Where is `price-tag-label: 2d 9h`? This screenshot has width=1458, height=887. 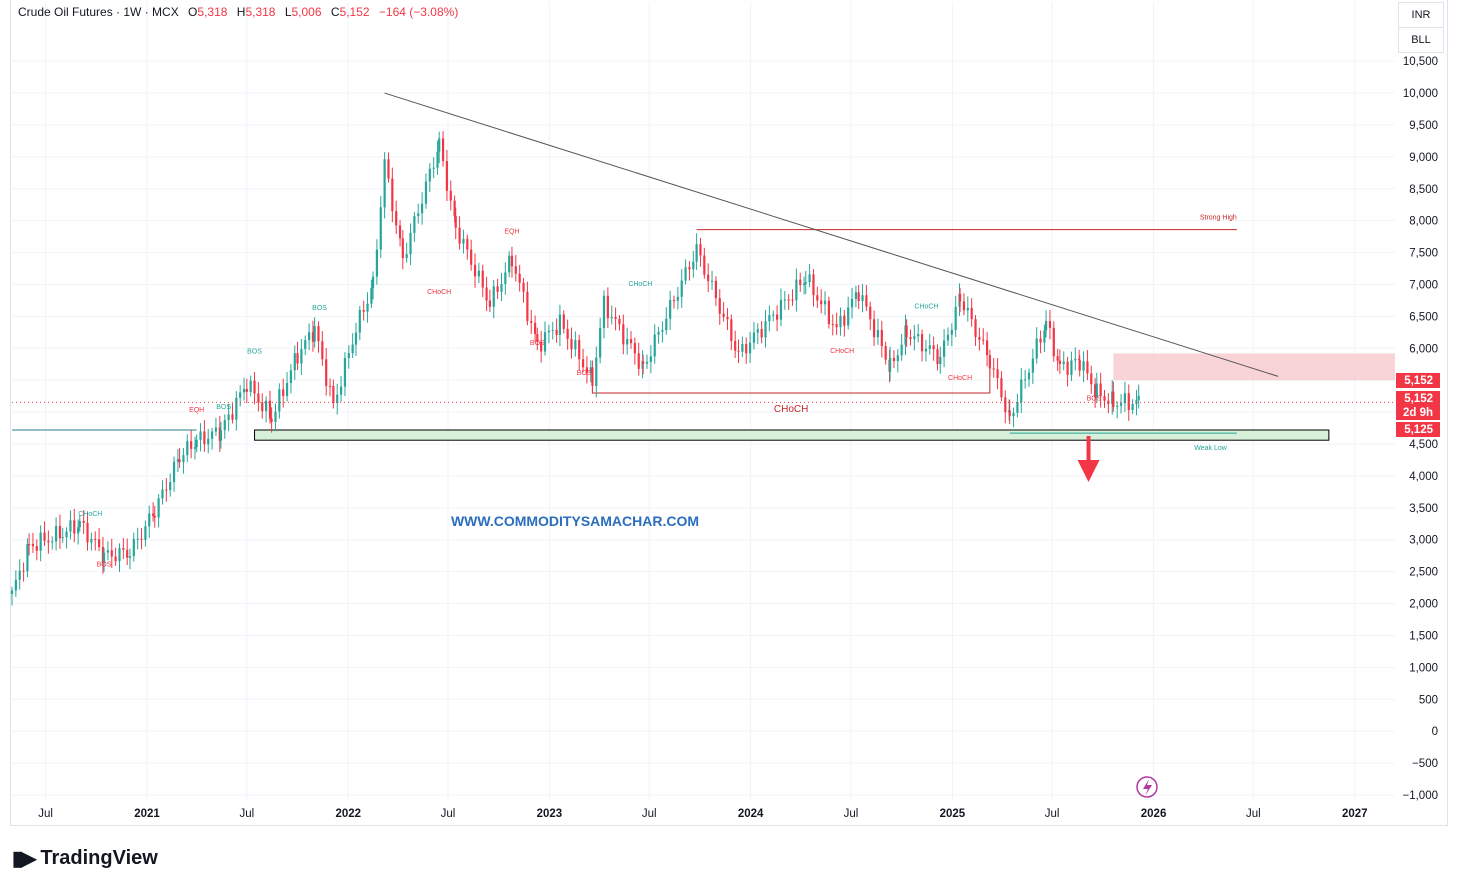
price-tag-label: 2d 9h is located at coordinates (1418, 413).